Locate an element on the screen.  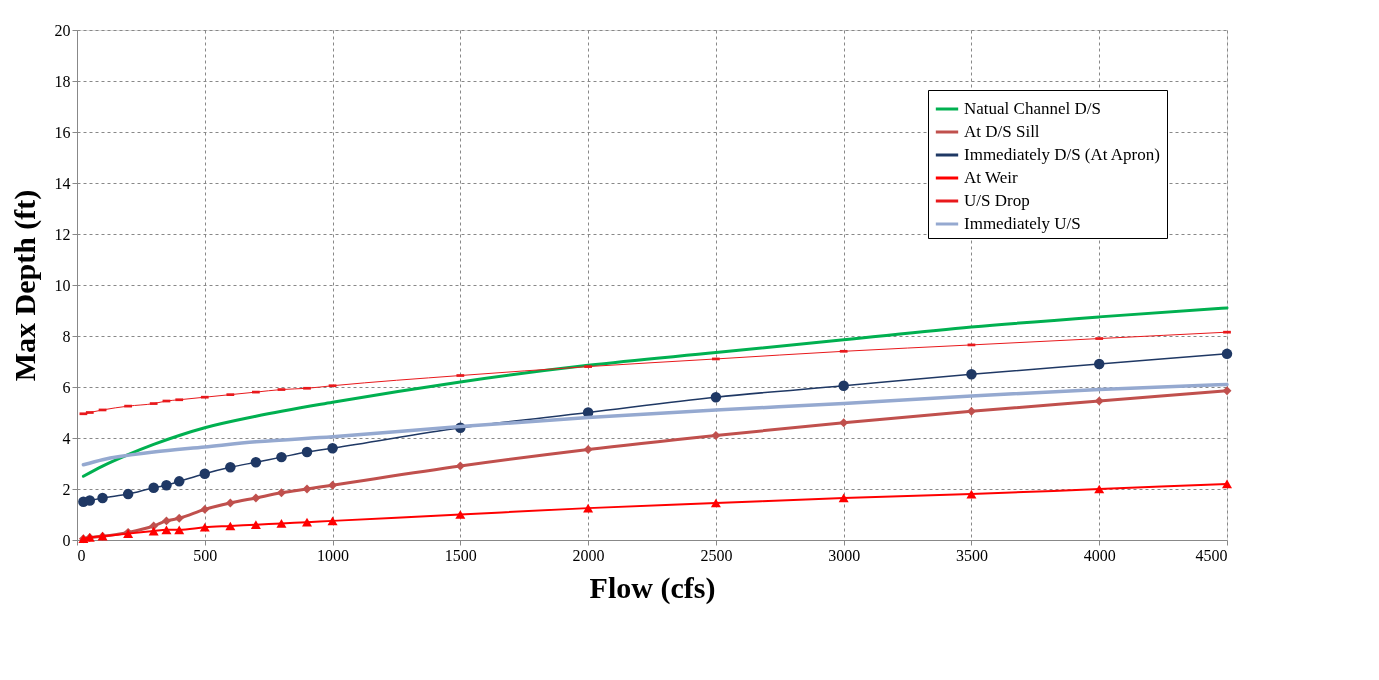
y-tick-label: 20 is located at coordinates (62, 30).